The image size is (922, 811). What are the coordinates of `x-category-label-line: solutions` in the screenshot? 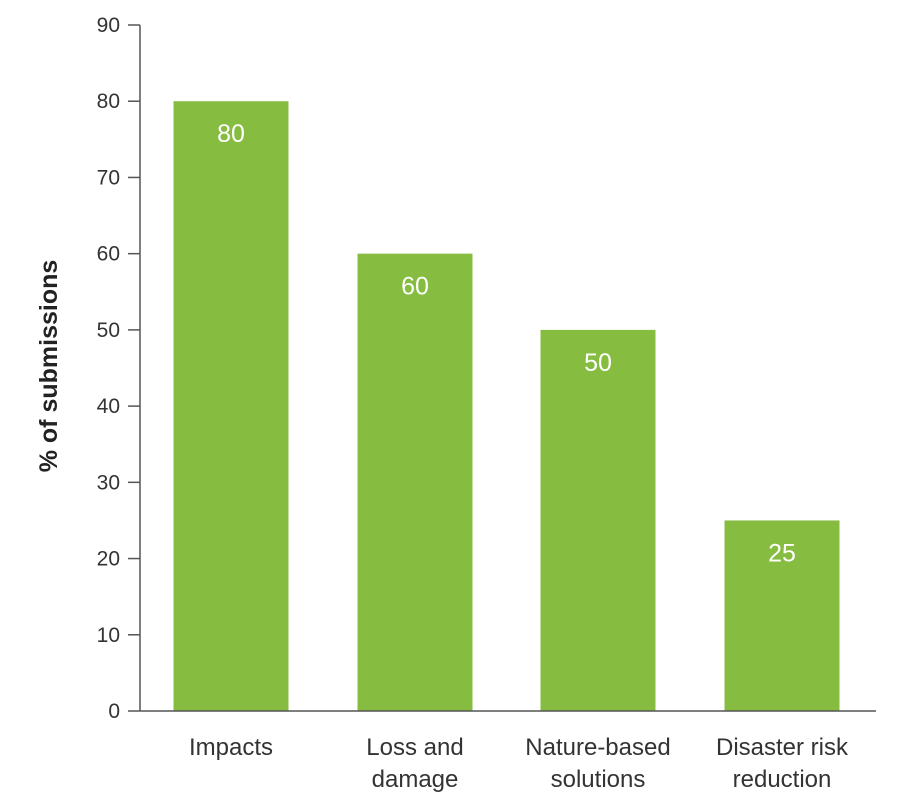 It's located at (598, 779).